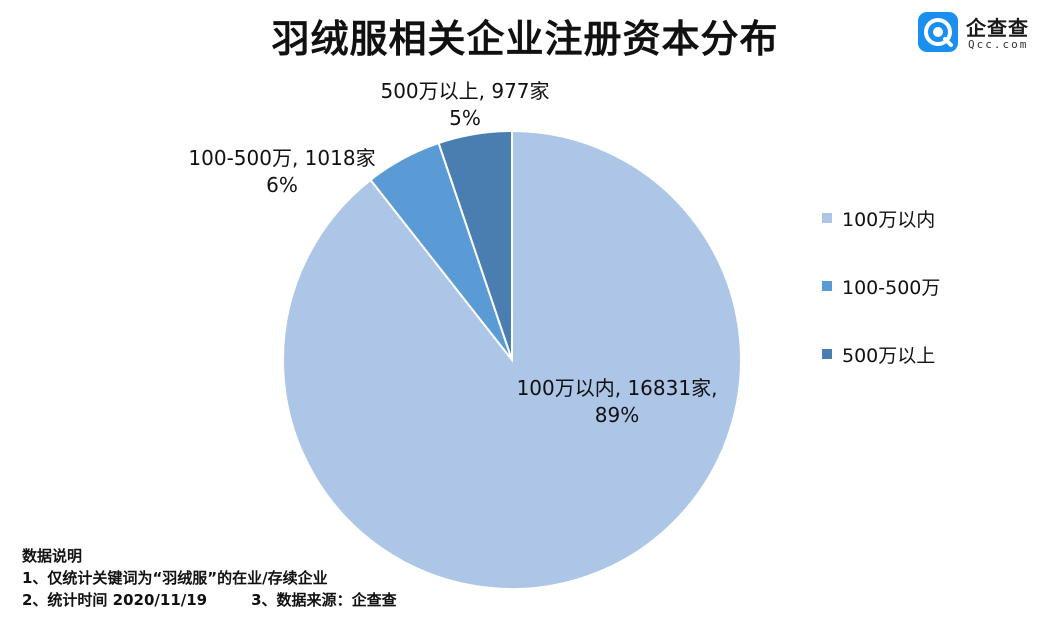 The width and height of the screenshot is (1050, 631). I want to click on legend-item: 100万以内, so click(878, 218).